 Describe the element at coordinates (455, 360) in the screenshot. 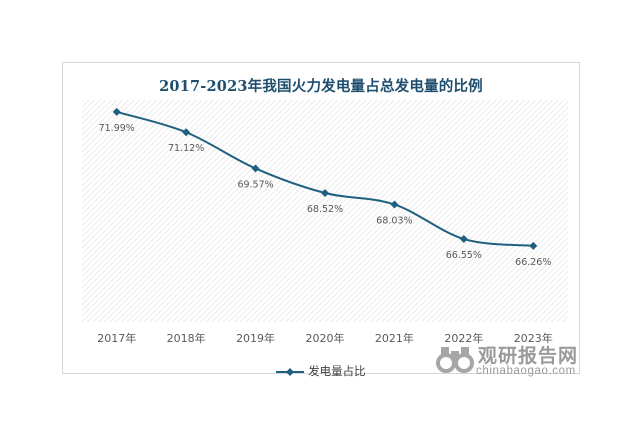

I see `binoculars-icon` at that location.